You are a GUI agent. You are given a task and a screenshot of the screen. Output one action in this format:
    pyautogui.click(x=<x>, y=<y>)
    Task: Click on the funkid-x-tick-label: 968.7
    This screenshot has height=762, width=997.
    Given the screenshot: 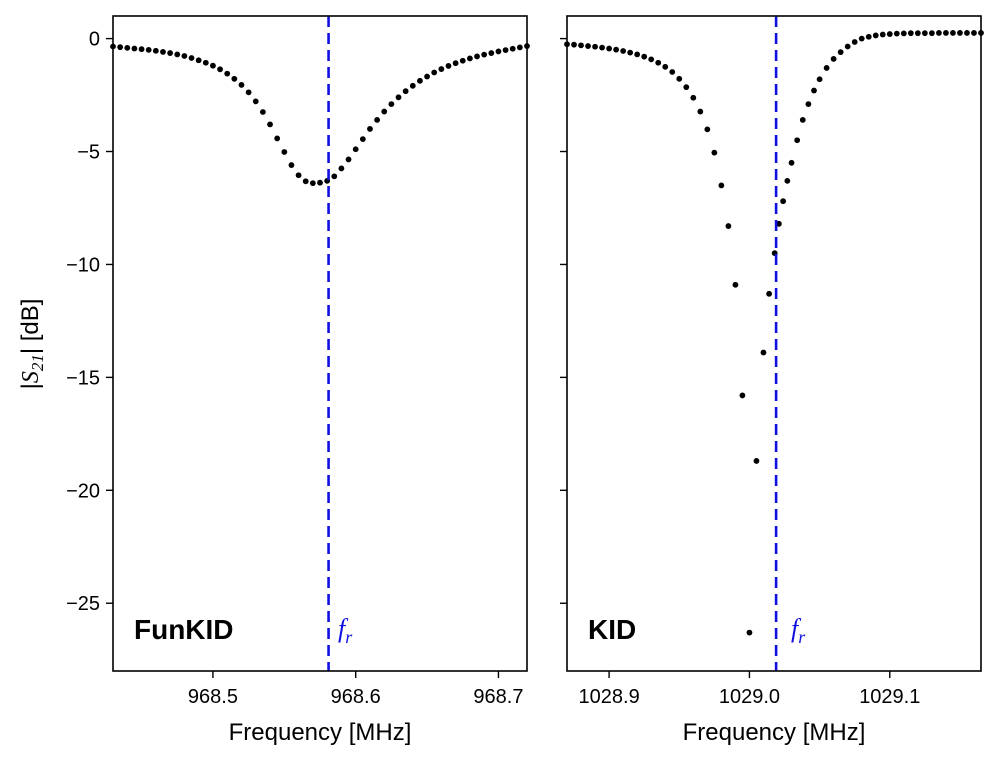 What is the action you would take?
    pyautogui.click(x=498, y=697)
    